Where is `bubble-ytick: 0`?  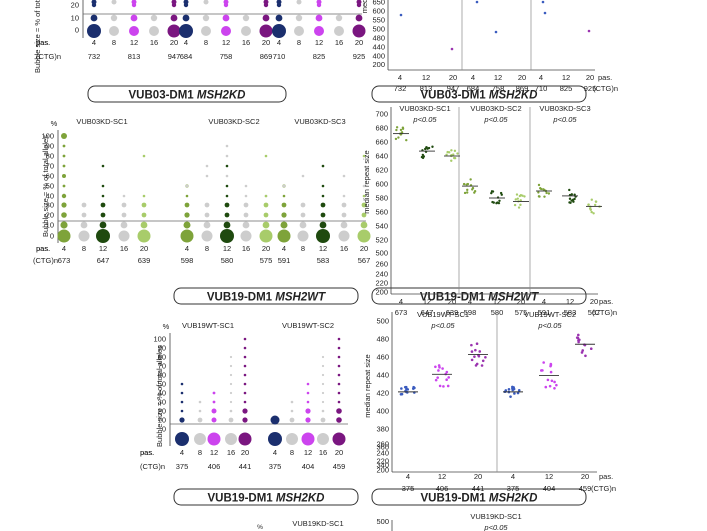 bubble-ytick: 0 is located at coordinates (52, 236).